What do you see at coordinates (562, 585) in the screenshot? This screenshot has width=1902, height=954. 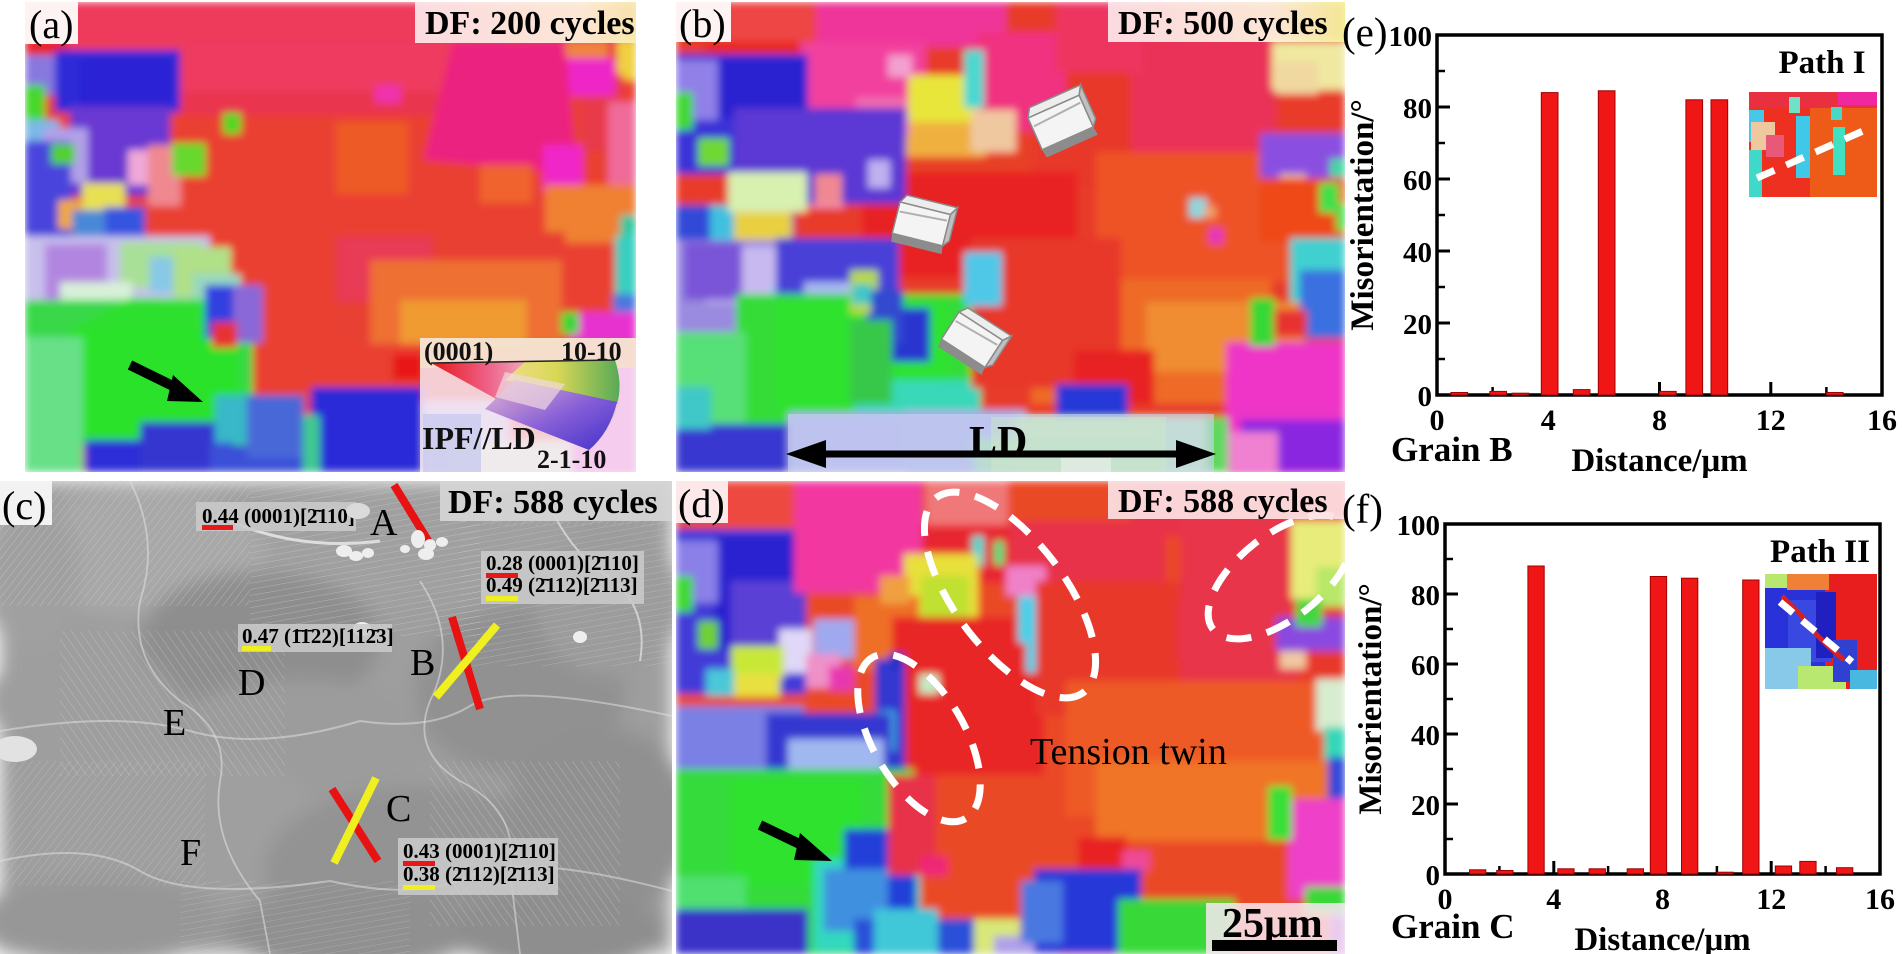 I see `svg-text: 0.49 (2̄112)[2̄113]` at bounding box center [562, 585].